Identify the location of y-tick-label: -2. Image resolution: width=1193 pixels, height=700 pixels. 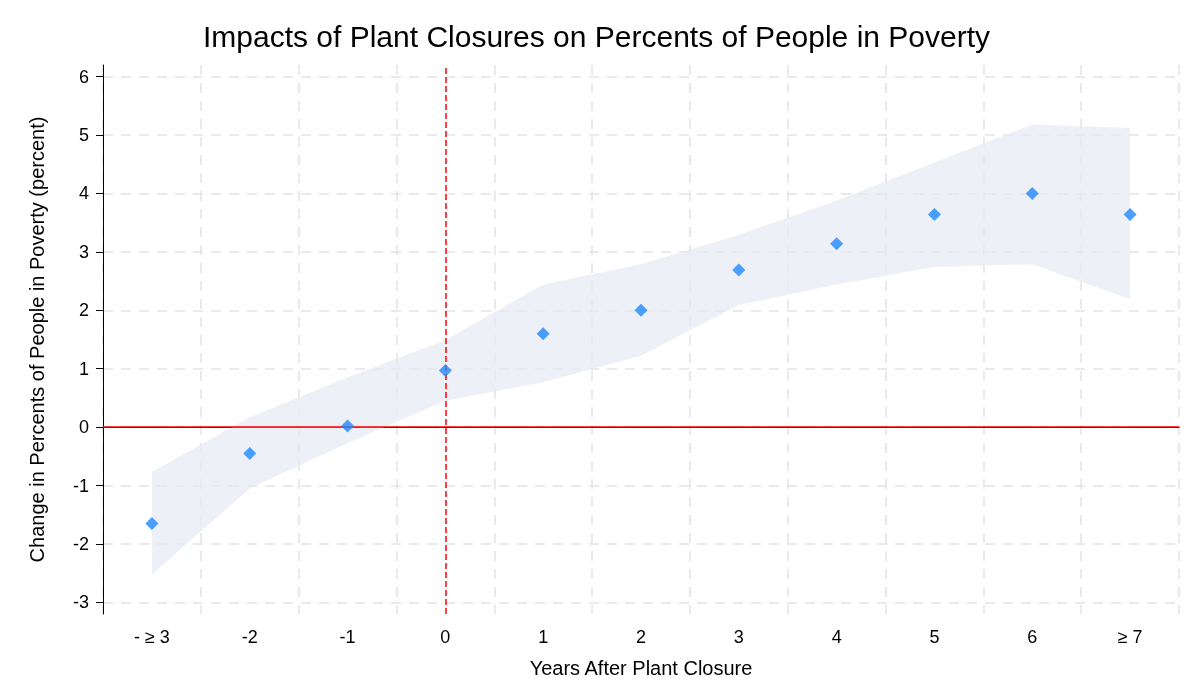
(80, 543).